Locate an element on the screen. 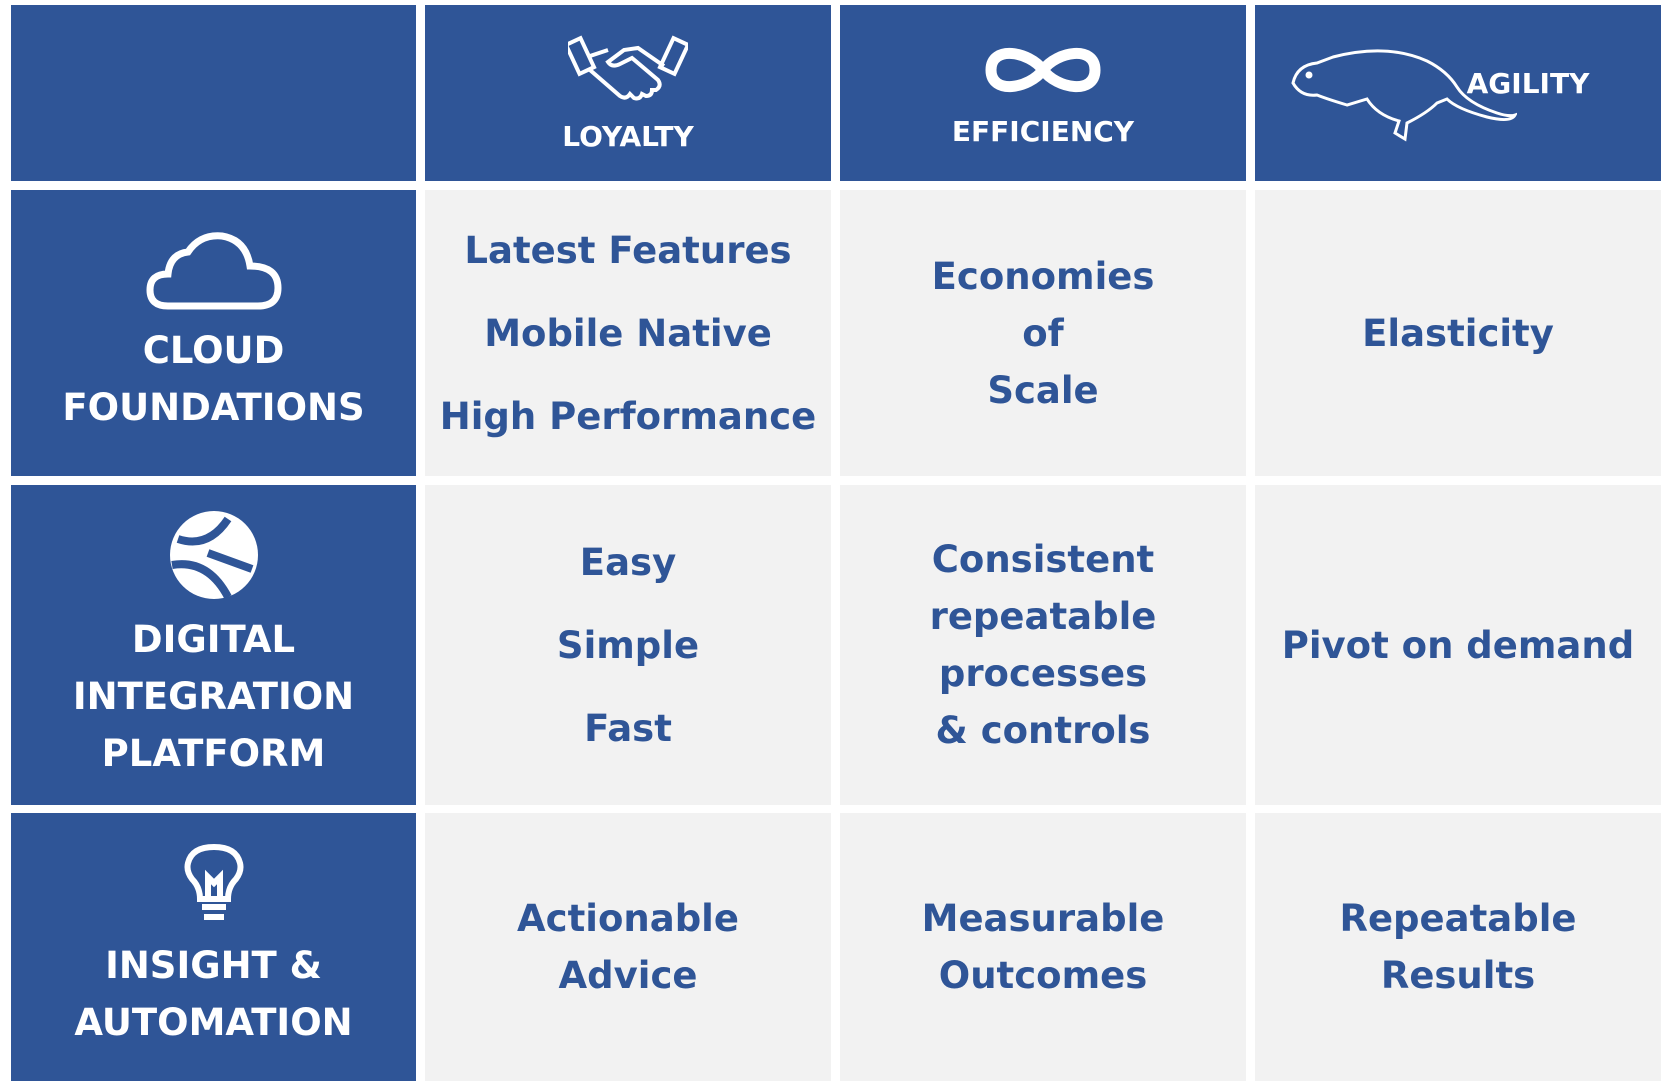  row-header: CLOUD FOUNDATIONS is located at coordinates (213, 333).